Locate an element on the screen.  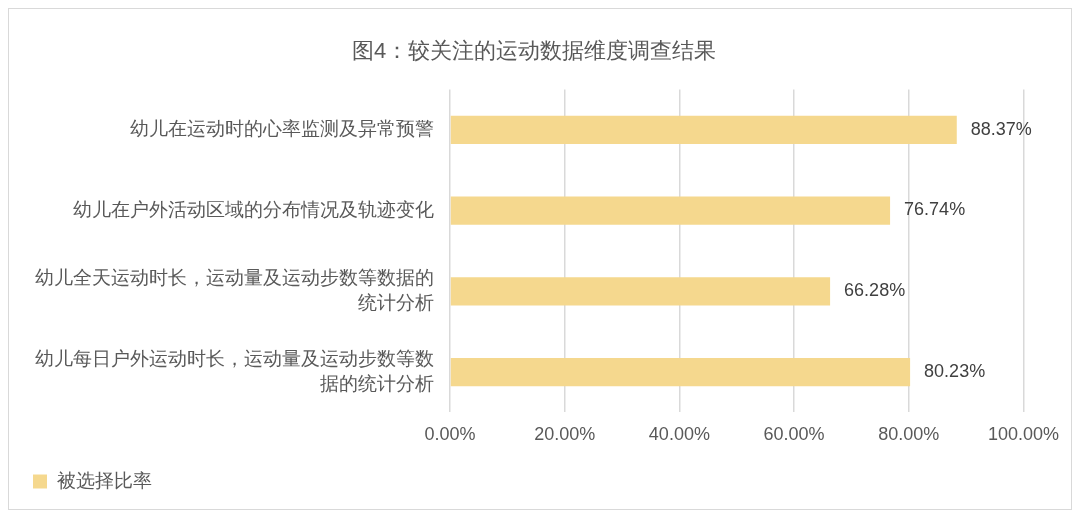
data-label: 66.28% is located at coordinates (875, 290).